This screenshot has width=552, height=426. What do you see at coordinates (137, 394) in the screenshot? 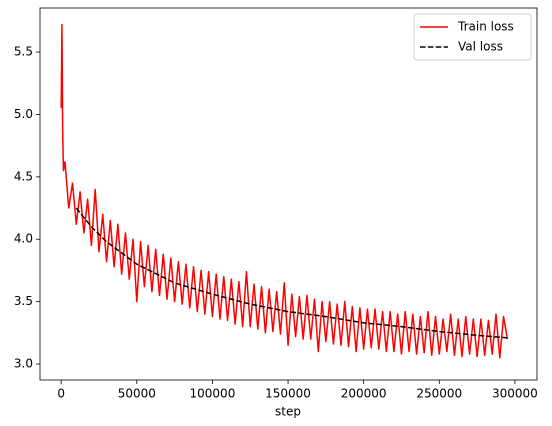
I see `x-tick-label: 50000` at bounding box center [137, 394].